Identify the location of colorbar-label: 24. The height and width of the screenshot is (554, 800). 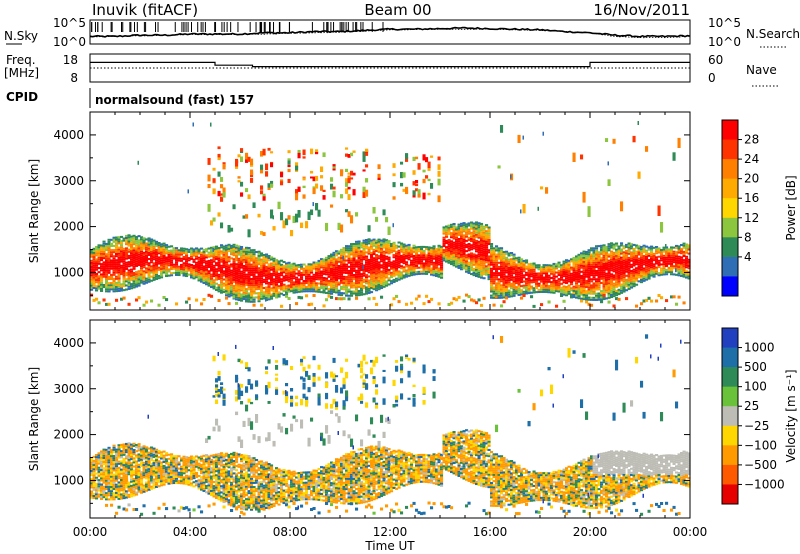
(751, 159).